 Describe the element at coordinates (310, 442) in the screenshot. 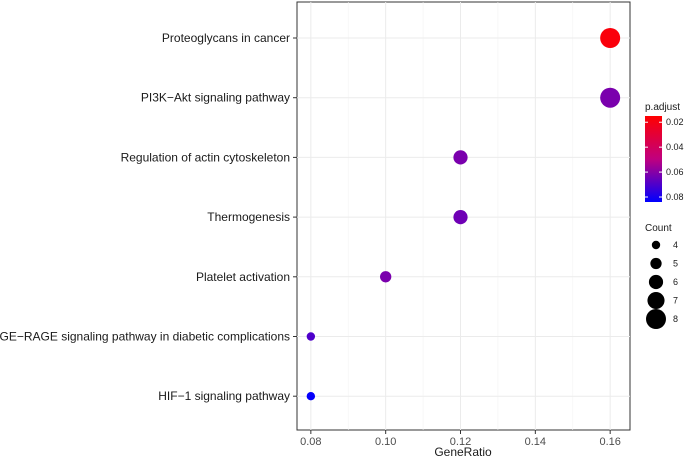

I see `x-tick-label: 0.08` at that location.